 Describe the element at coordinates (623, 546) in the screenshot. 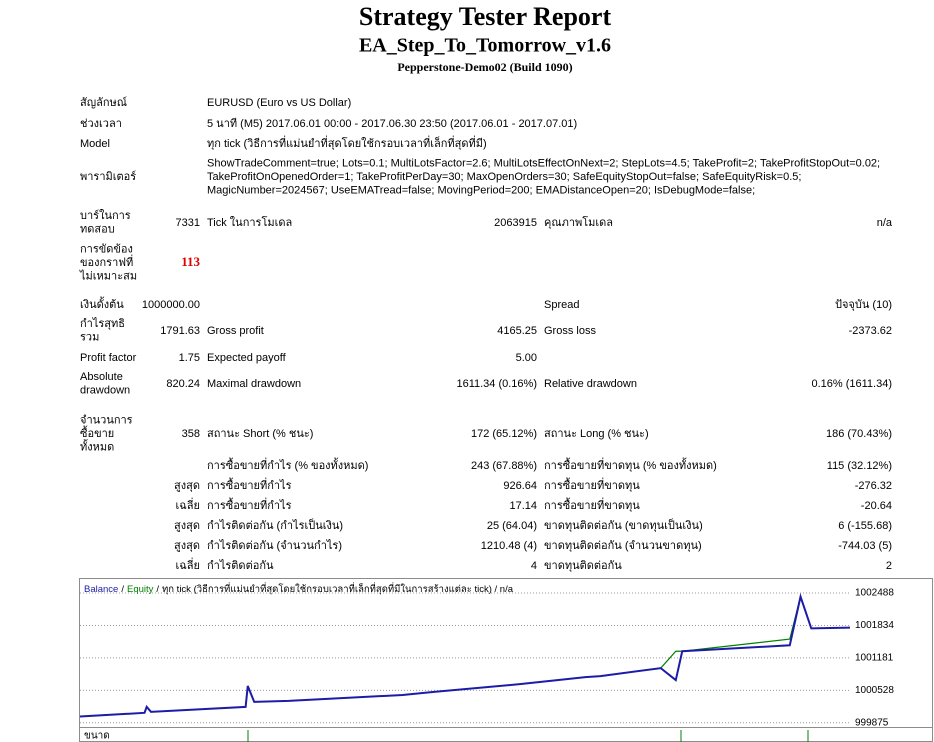

I see `field-label: ขาดทุนติดต่อกัน (จำนวนขาดทุน)` at that location.